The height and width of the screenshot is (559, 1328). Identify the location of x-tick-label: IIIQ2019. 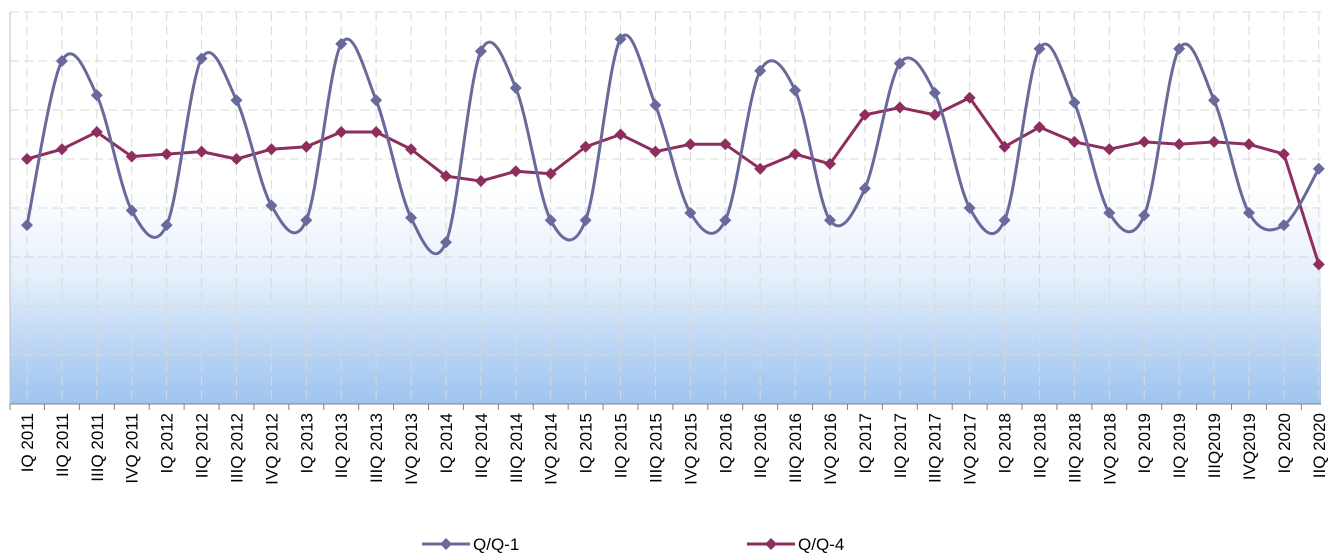
(1214, 445).